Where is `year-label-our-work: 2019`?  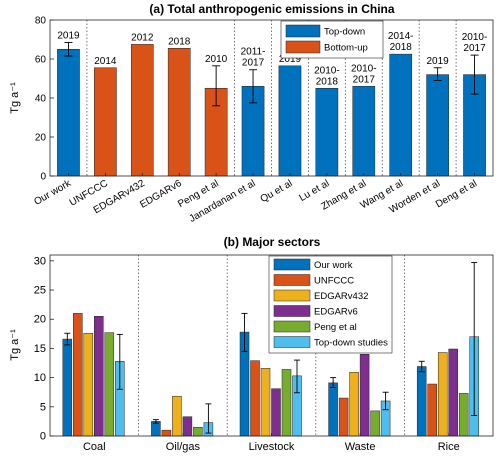 year-label-our-work: 2019 is located at coordinates (68, 35).